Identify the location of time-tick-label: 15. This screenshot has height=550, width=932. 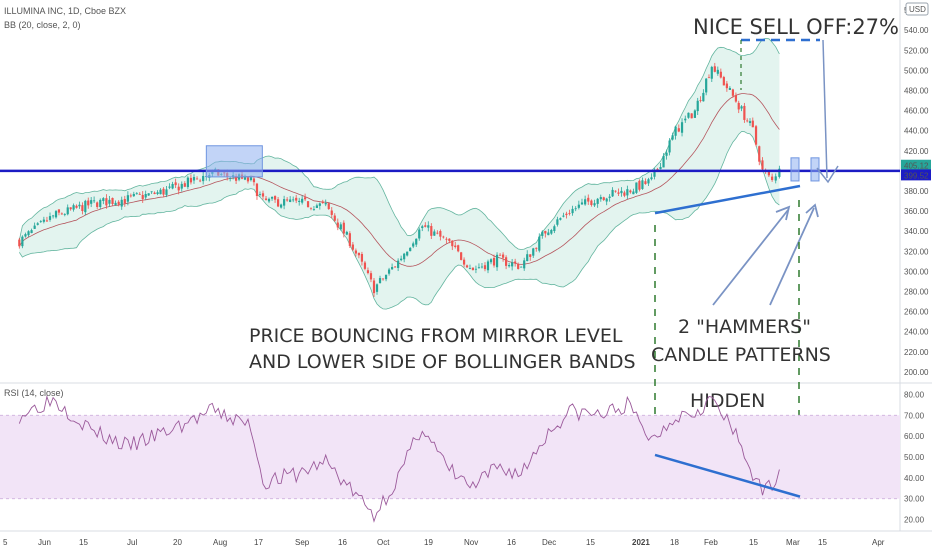
(590, 542).